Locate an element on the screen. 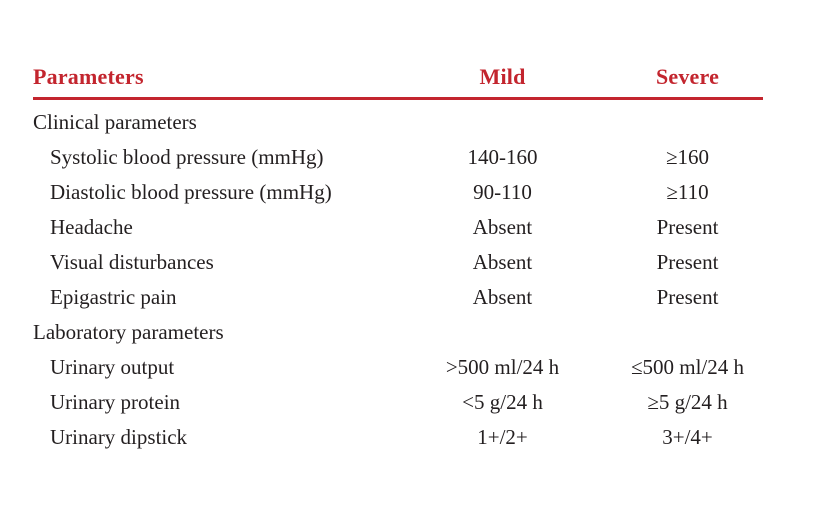  mild-value: 90-110 is located at coordinates (502, 192).